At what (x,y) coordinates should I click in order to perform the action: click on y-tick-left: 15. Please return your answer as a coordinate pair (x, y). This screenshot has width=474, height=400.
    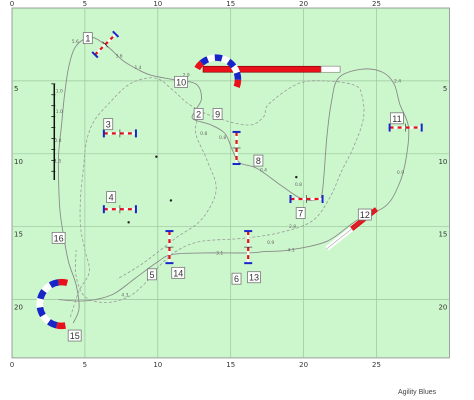
    Looking at the image, I should click on (18, 235).